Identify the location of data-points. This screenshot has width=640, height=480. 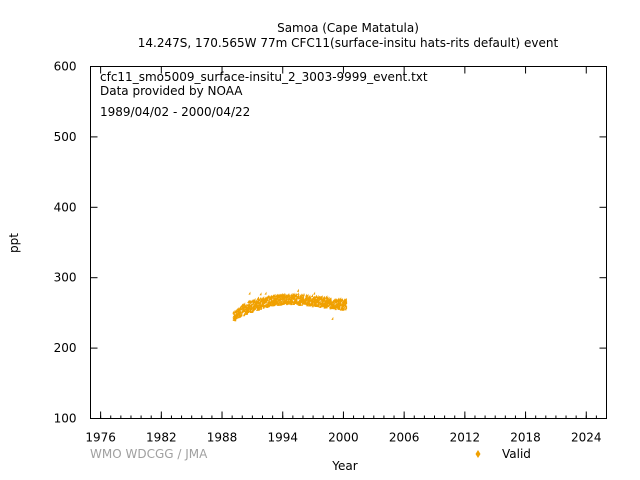
(290, 305).